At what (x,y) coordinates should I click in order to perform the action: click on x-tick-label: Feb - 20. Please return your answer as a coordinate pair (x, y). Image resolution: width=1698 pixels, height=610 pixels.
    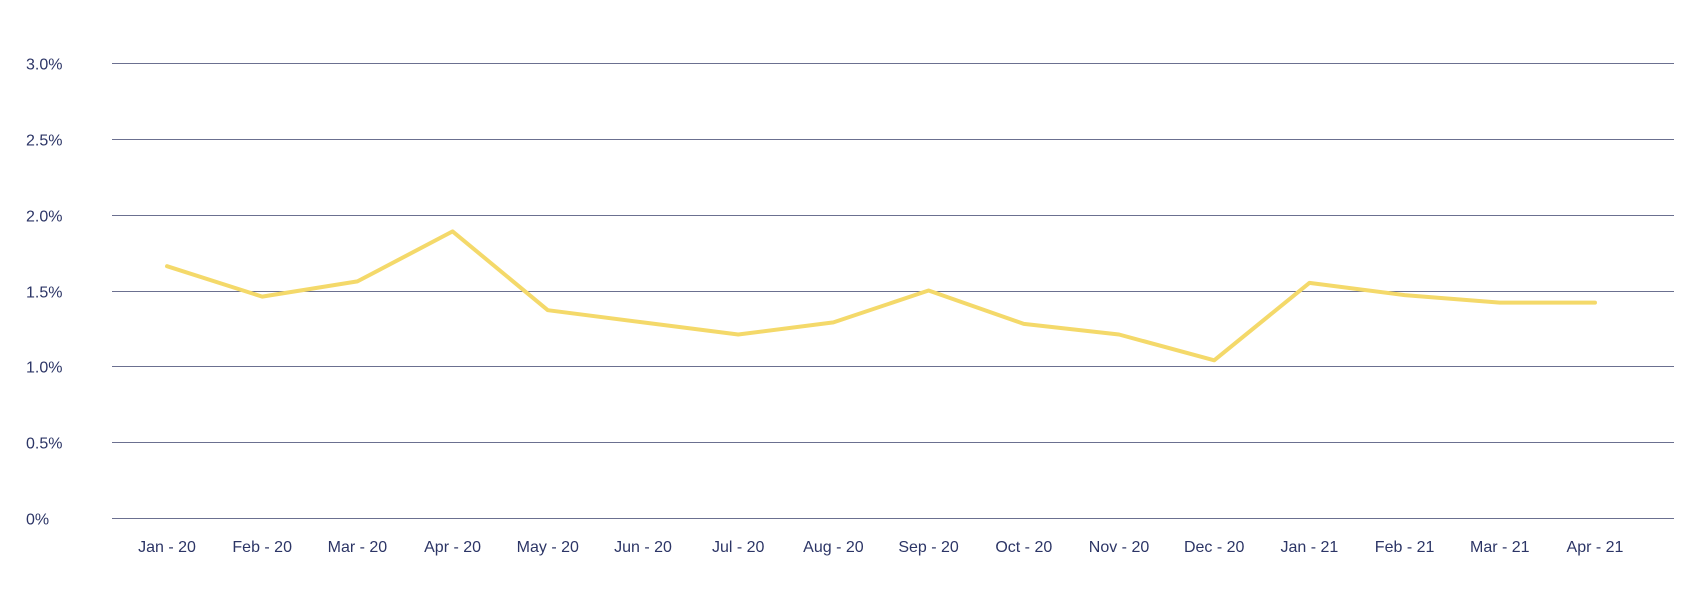
    Looking at the image, I should click on (262, 547).